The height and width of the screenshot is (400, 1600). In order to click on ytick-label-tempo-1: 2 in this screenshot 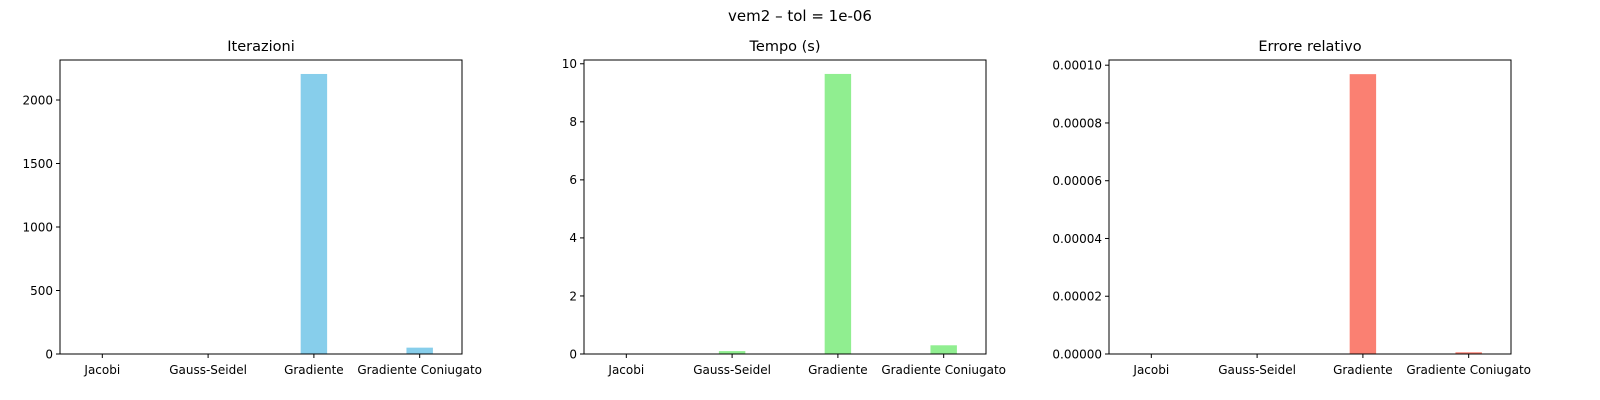, I will do `click(573, 296)`.